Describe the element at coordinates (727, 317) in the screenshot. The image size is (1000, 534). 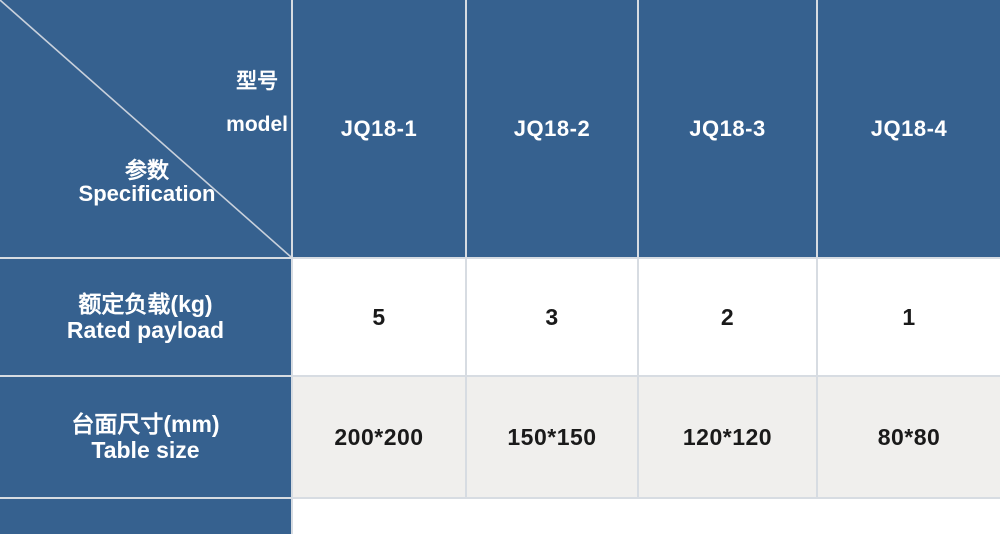
I see `value-rated-payload-jq18-3: 2` at that location.